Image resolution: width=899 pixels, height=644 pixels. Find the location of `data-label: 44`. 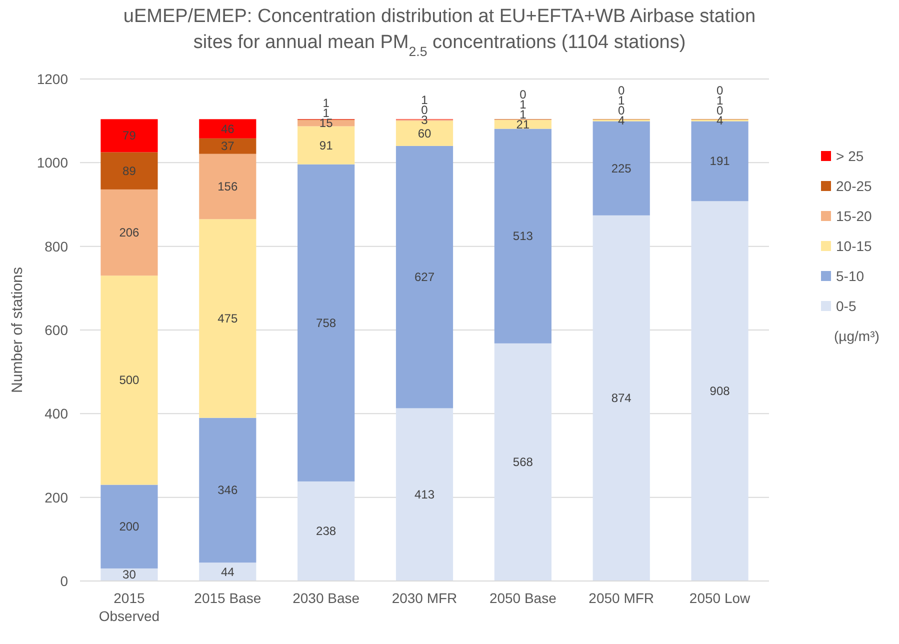

data-label: 44 is located at coordinates (227, 571).